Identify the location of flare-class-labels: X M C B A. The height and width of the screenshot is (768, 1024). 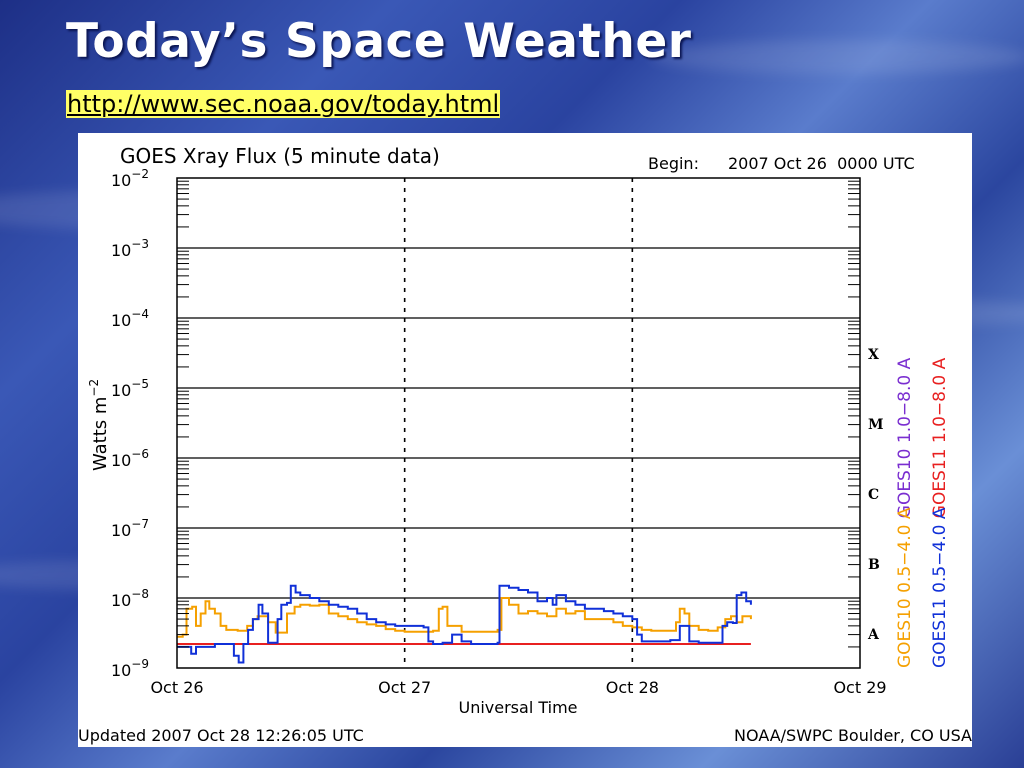
(875, 495).